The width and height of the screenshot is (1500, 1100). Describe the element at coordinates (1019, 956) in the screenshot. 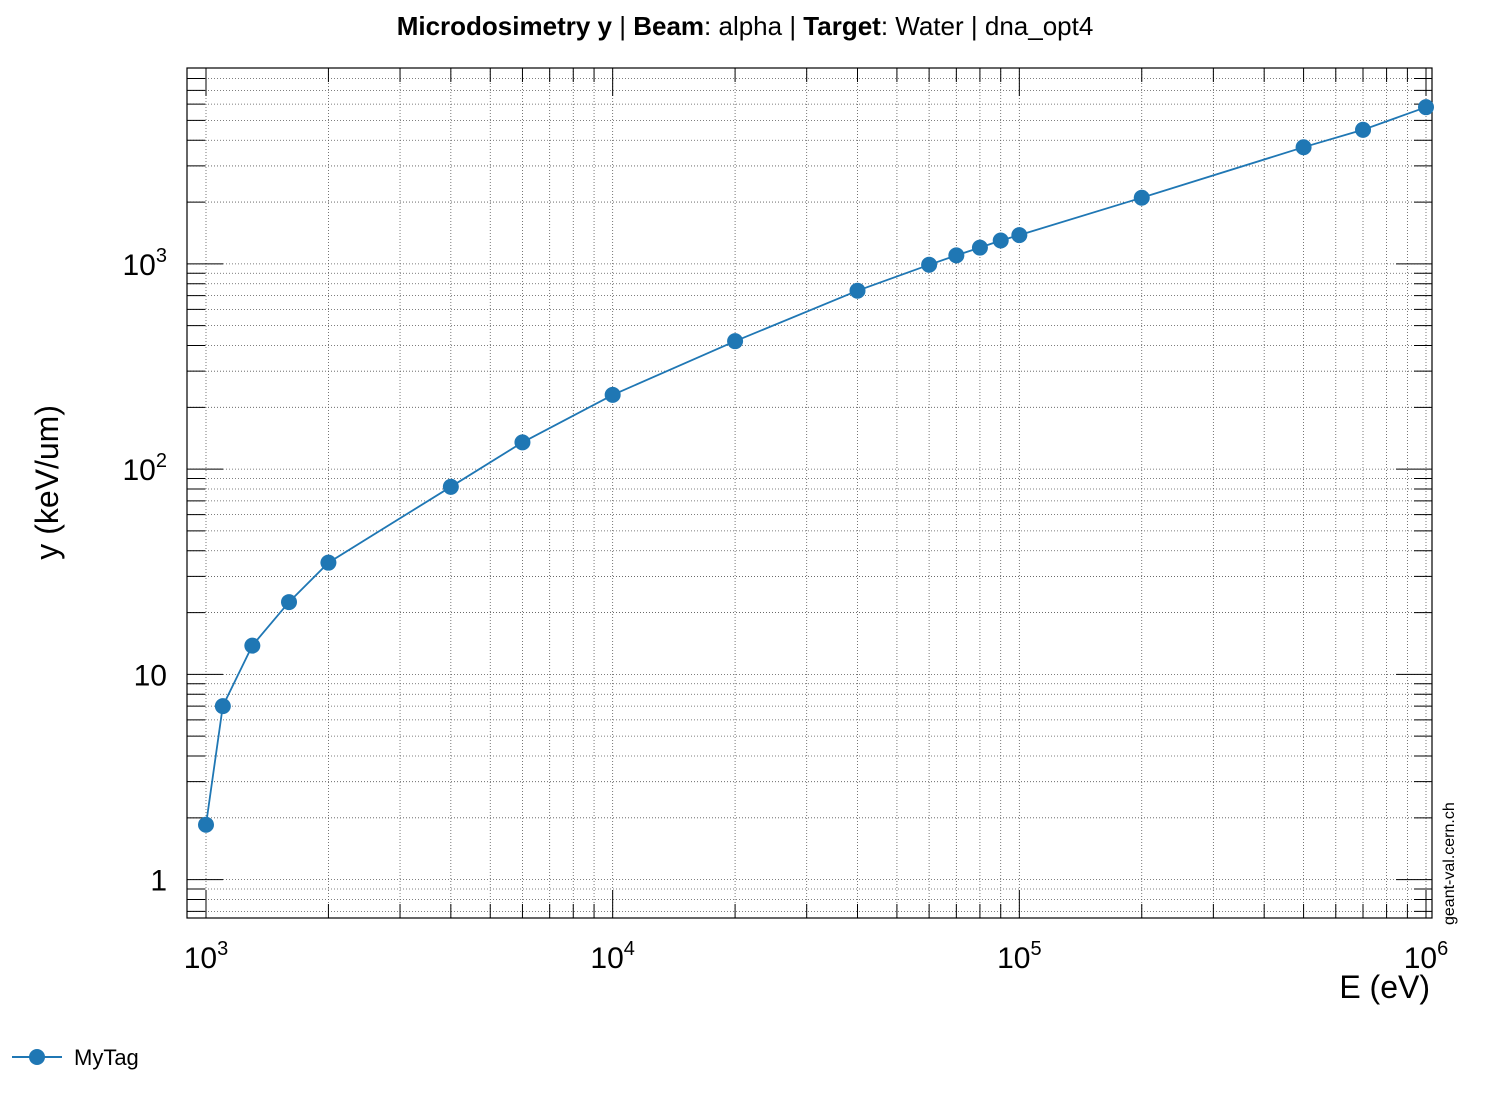

I see `x-tick-label: 10⁵` at that location.